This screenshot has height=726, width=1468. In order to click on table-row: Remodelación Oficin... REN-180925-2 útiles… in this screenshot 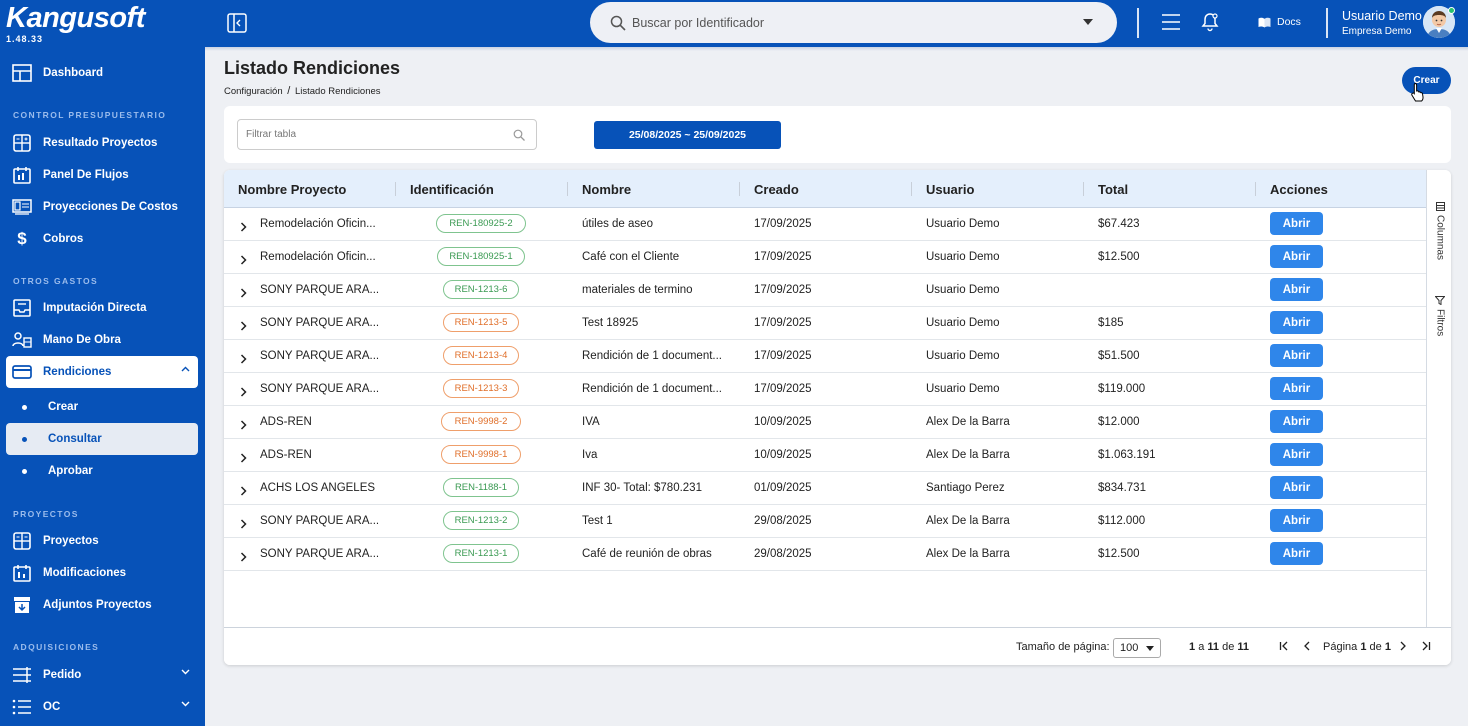, I will do `click(825, 224)`.